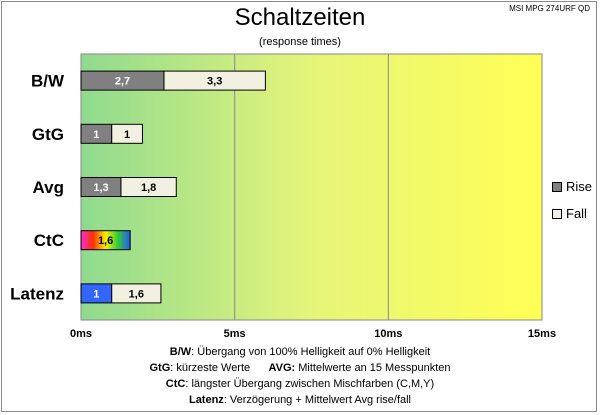 Image resolution: width=600 pixels, height=415 pixels. Describe the element at coordinates (557, 213) in the screenshot. I see `legend-swatch-fall` at that location.